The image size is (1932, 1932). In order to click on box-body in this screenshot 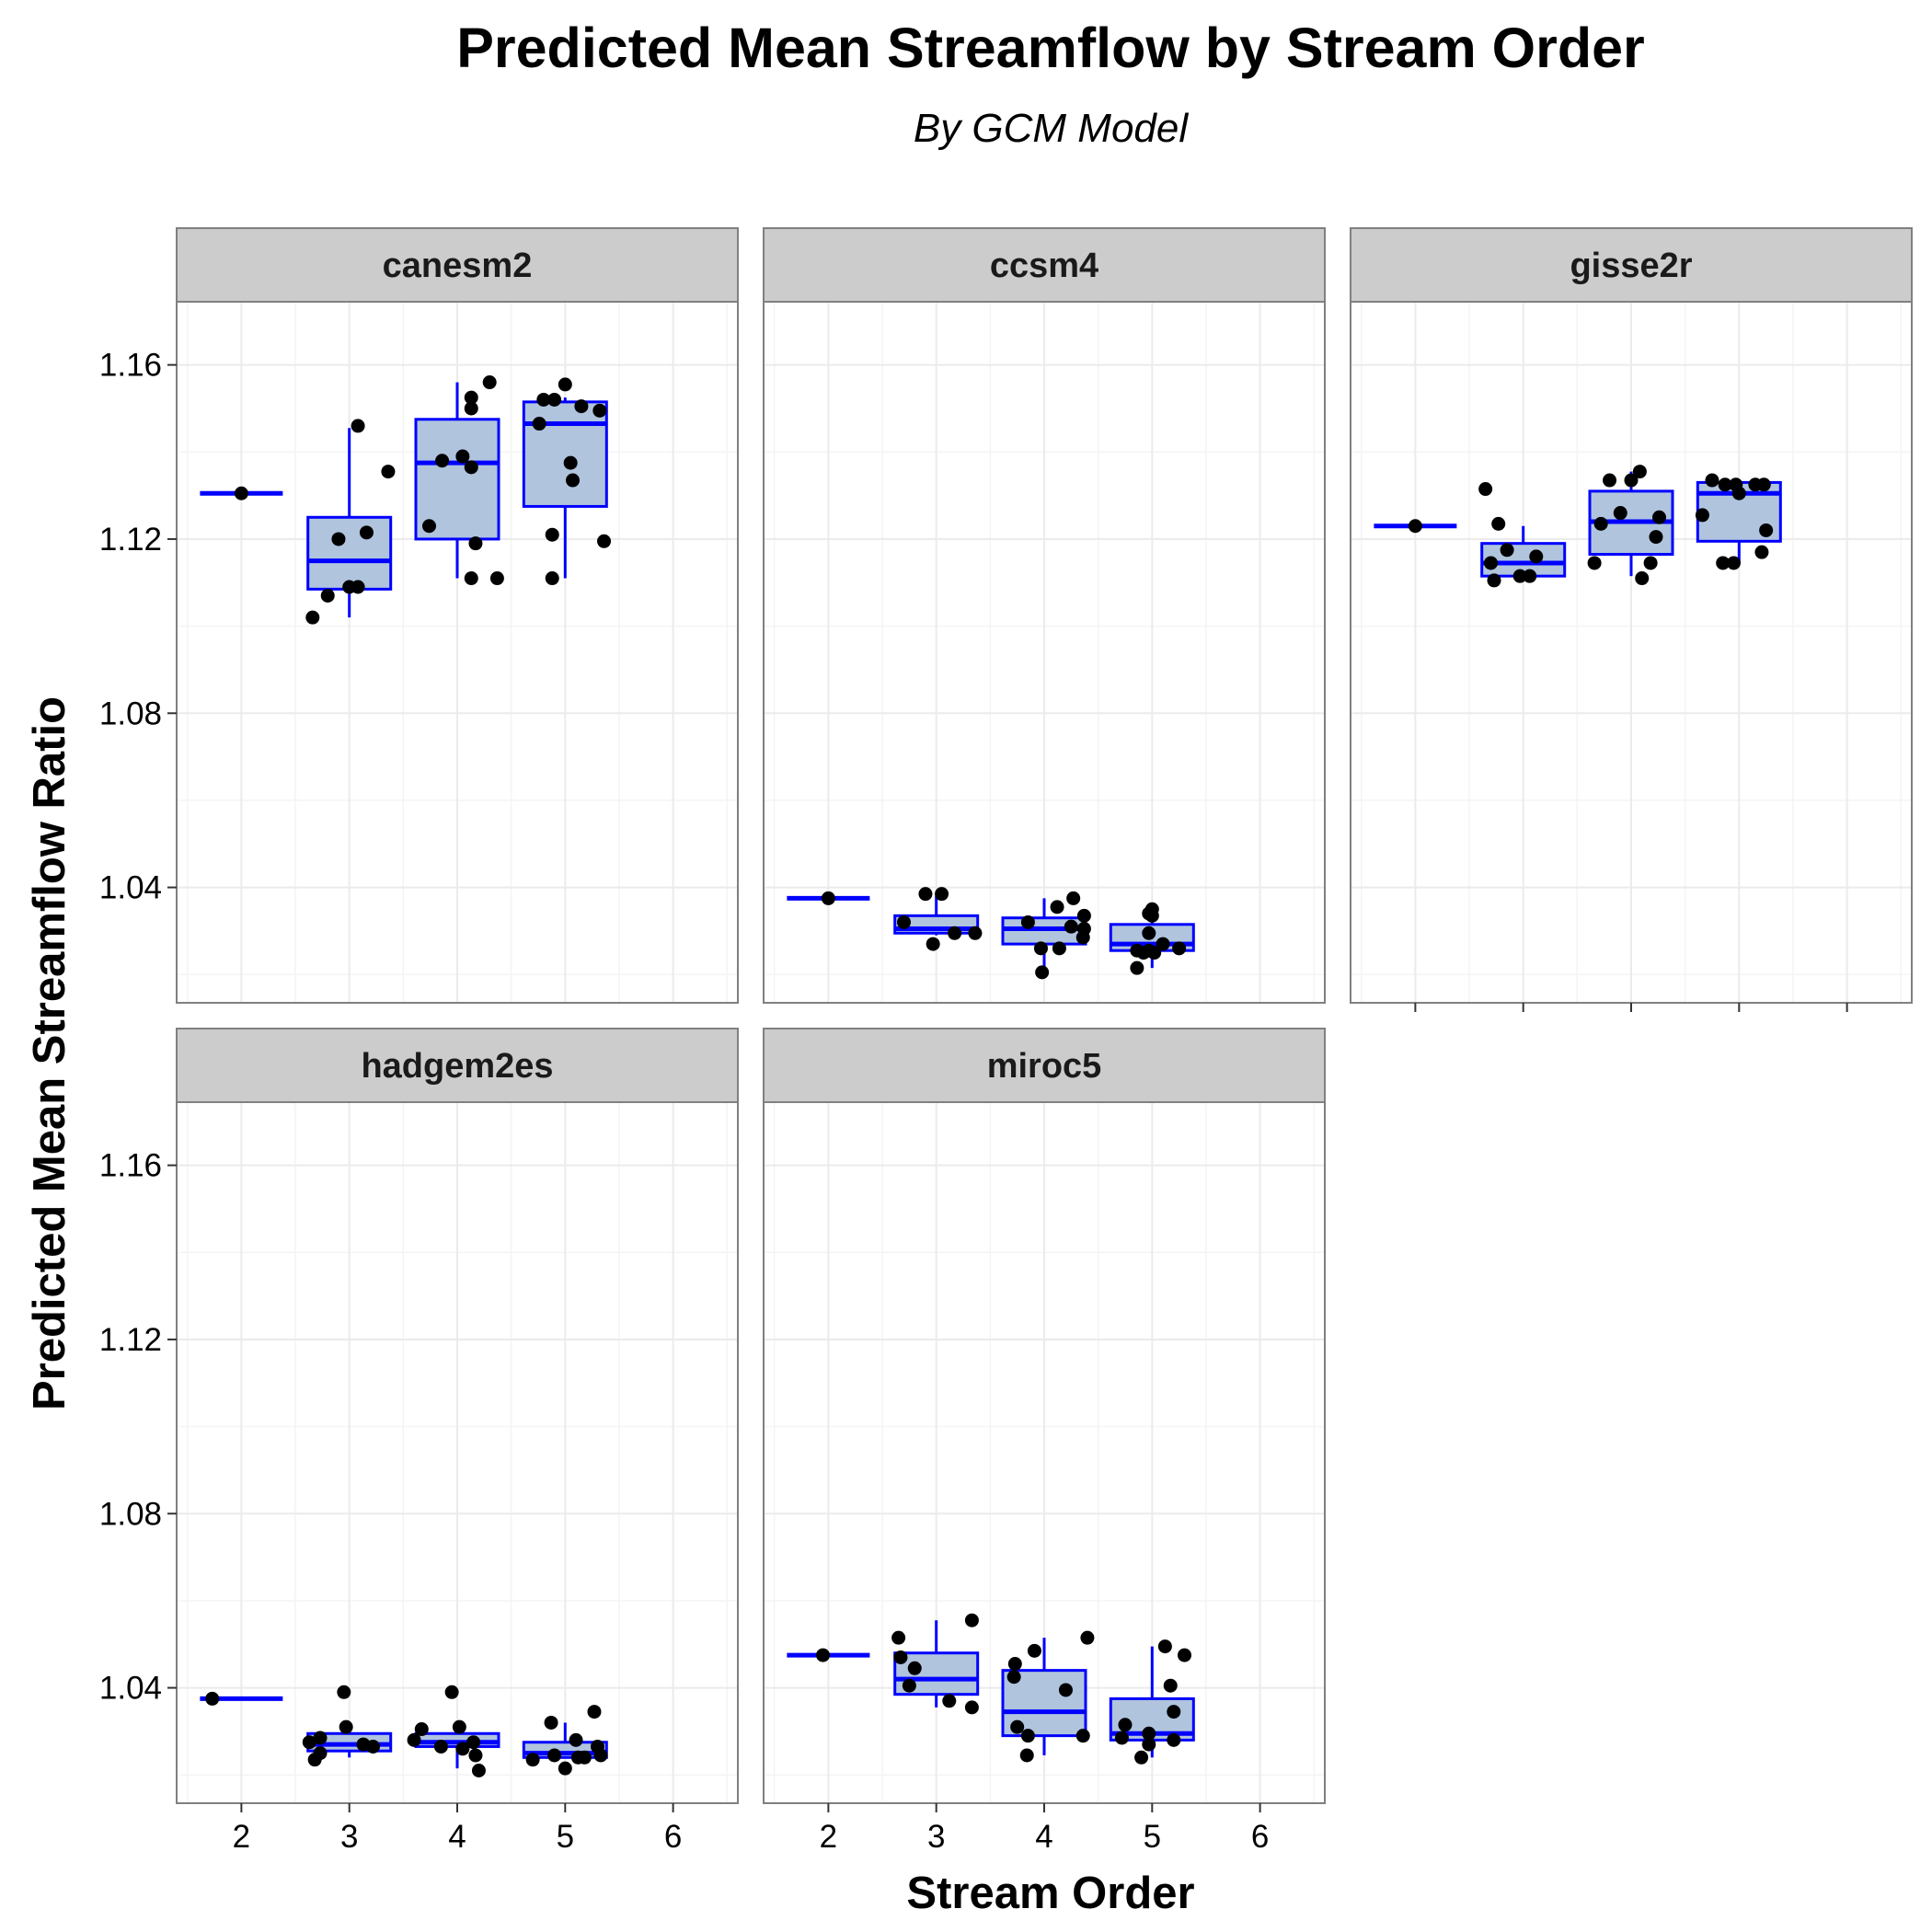, I will do `click(565, 454)`.